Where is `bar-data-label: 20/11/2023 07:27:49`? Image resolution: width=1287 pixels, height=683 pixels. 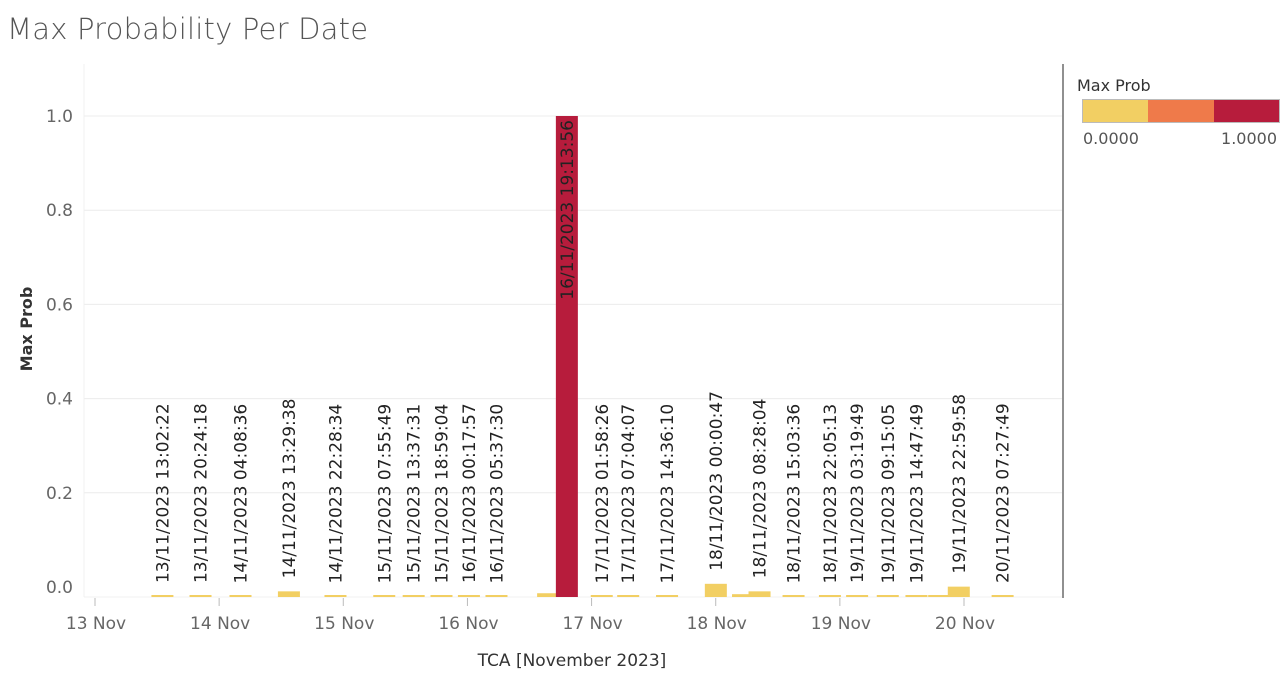
bar-data-label: 20/11/2023 07:27:49 is located at coordinates (1004, 493).